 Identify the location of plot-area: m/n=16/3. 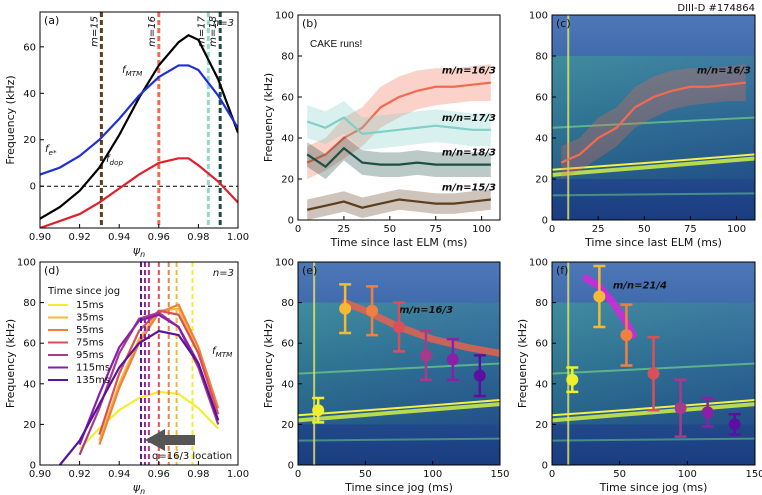
(653, 117).